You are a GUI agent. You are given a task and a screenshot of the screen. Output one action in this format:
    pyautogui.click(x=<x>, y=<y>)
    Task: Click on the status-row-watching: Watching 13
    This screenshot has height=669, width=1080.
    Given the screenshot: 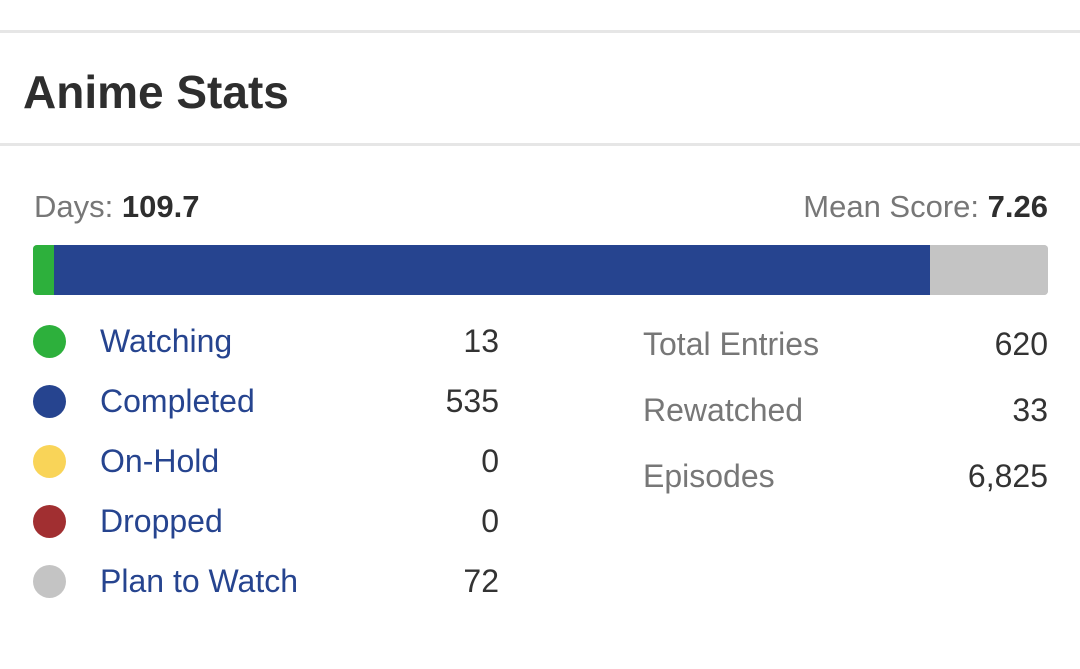 What is the action you would take?
    pyautogui.click(x=268, y=341)
    